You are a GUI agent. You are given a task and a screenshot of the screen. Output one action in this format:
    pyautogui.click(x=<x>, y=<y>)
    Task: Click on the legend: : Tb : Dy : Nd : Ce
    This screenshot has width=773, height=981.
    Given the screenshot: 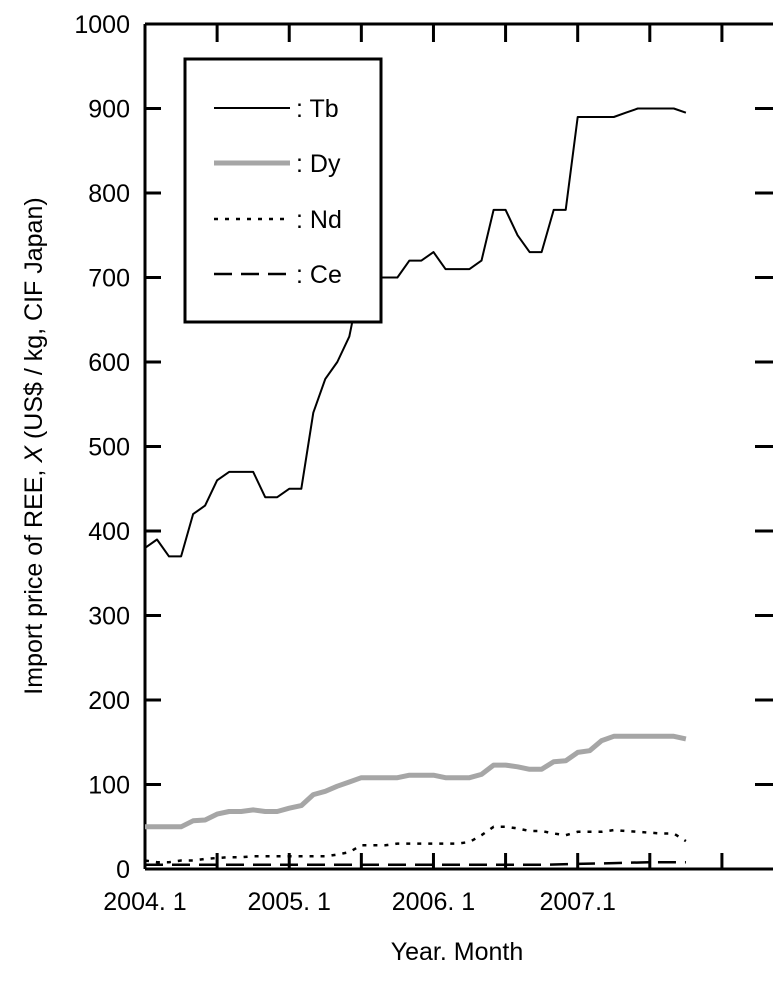 What is the action you would take?
    pyautogui.click(x=283, y=190)
    